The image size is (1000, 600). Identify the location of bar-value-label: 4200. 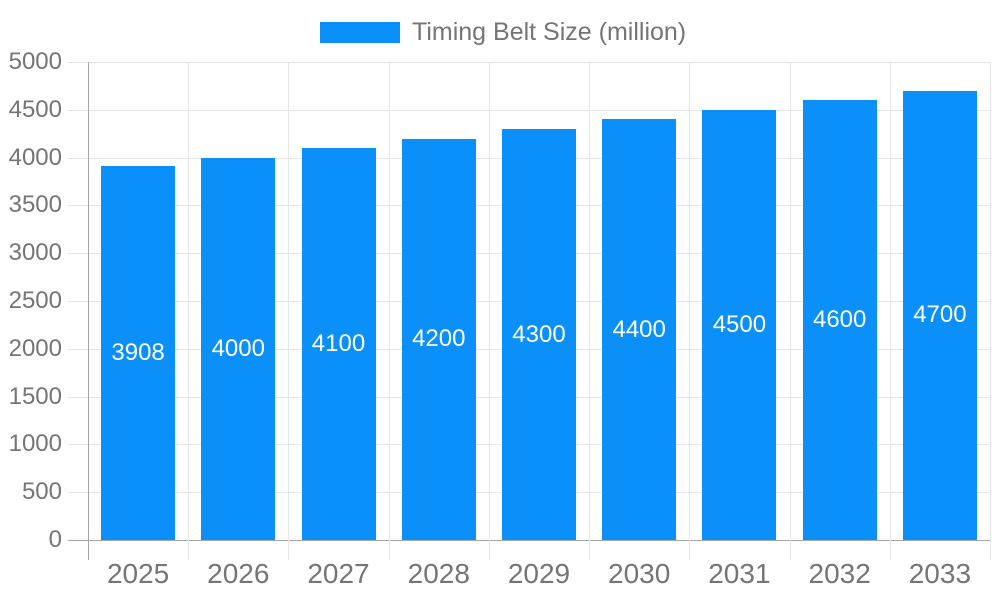
(439, 339).